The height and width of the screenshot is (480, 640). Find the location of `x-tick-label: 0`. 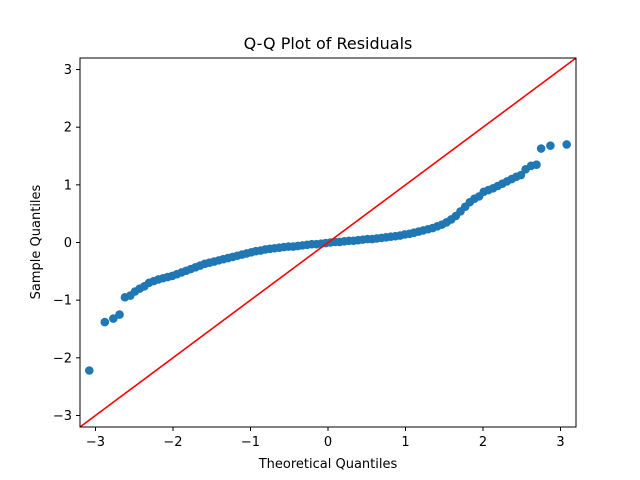

x-tick-label: 0 is located at coordinates (328, 442).